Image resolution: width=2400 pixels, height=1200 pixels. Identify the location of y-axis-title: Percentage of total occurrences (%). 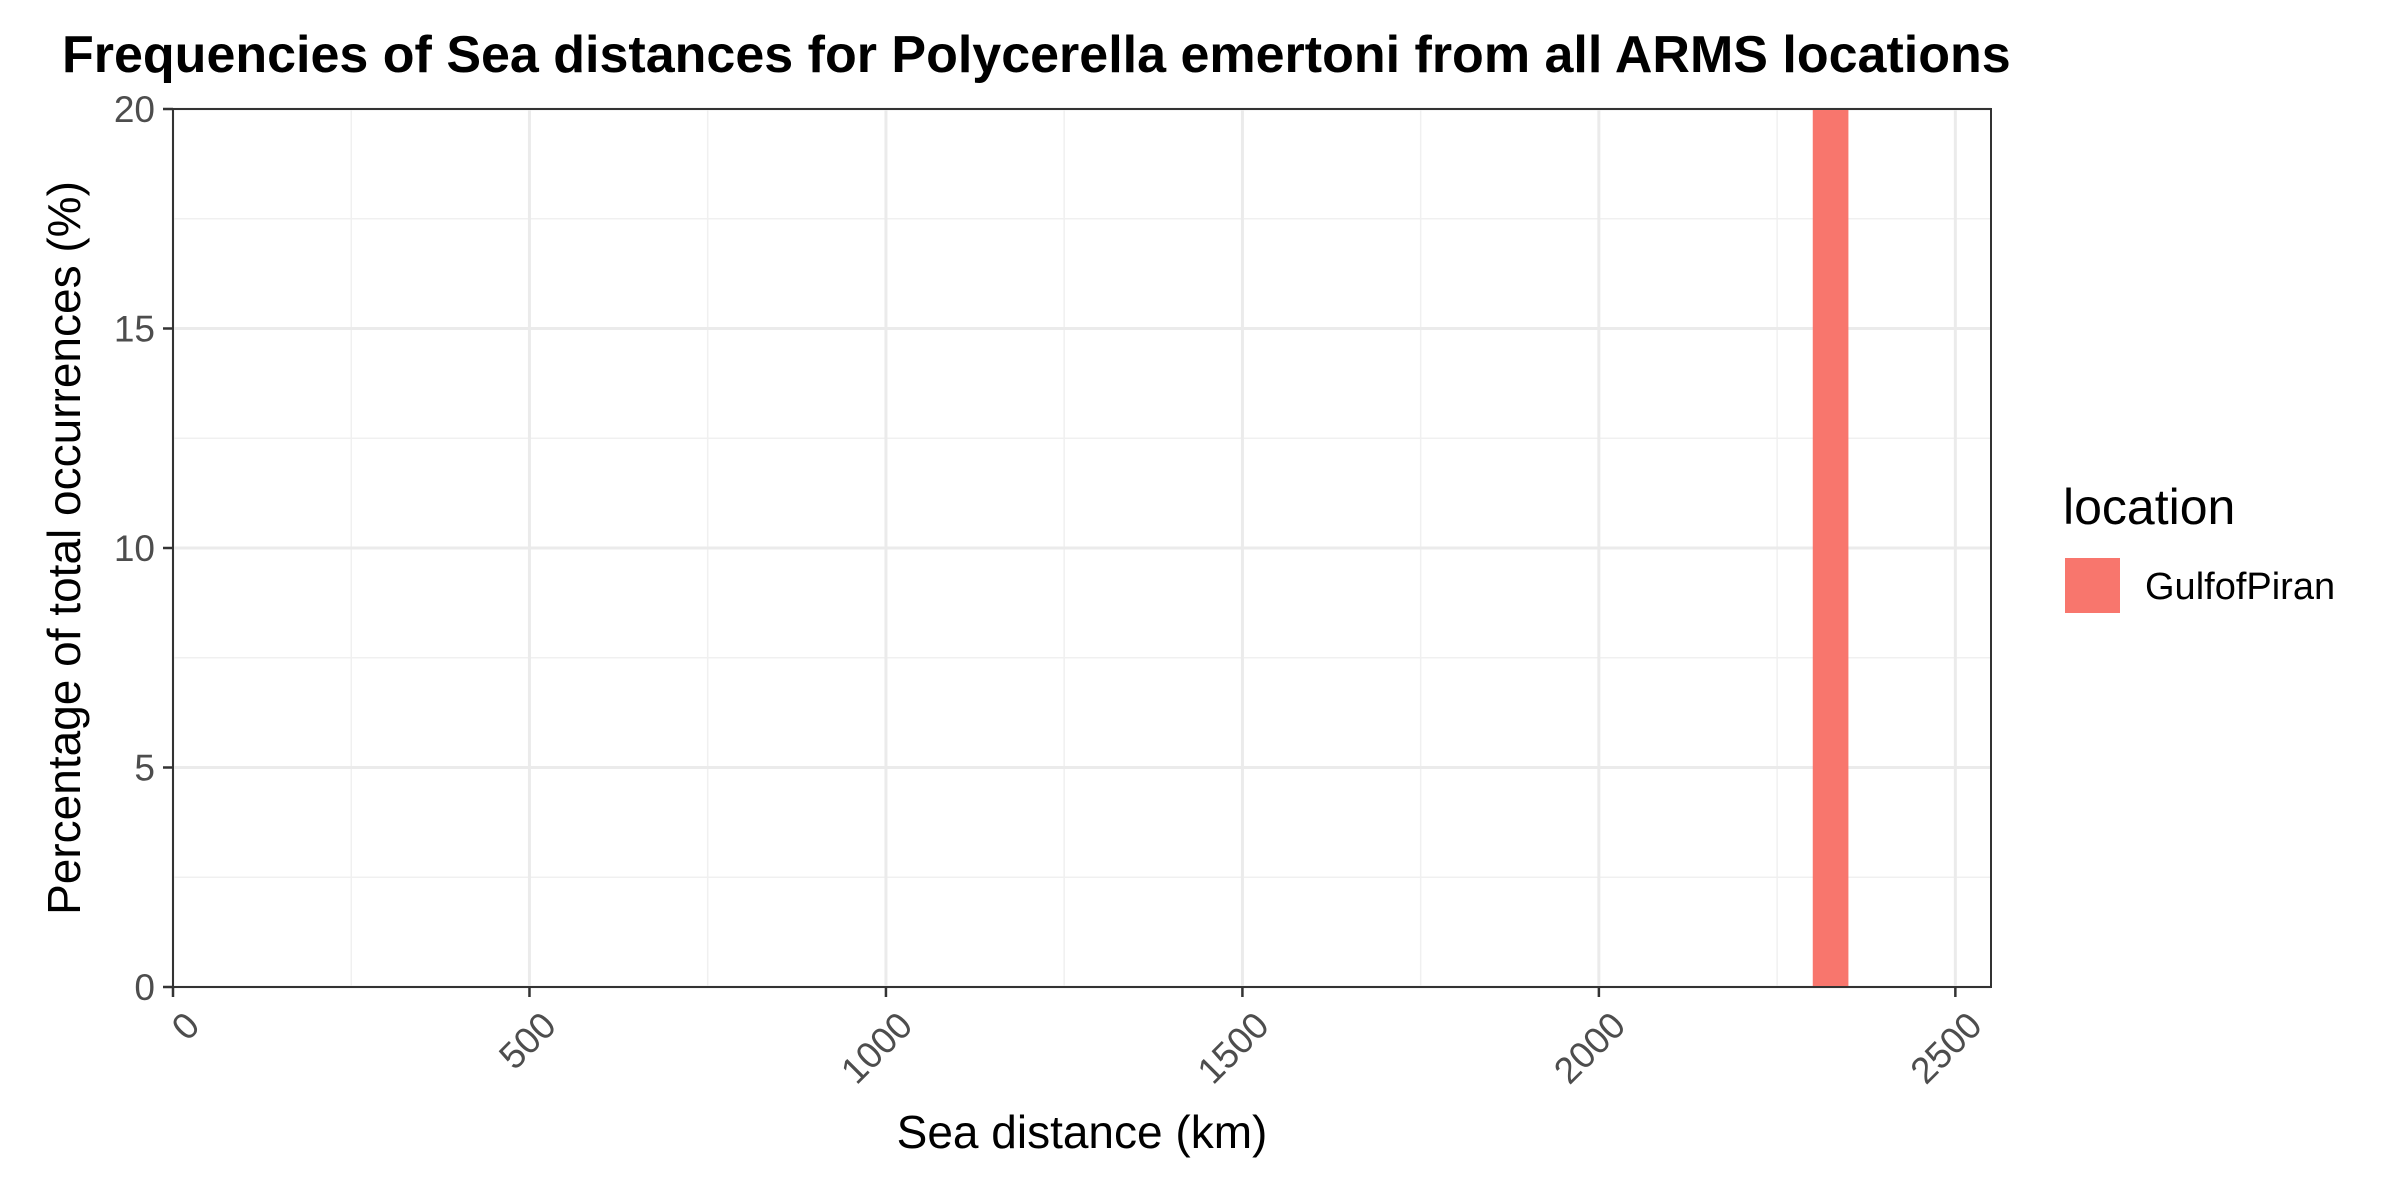
(64, 548).